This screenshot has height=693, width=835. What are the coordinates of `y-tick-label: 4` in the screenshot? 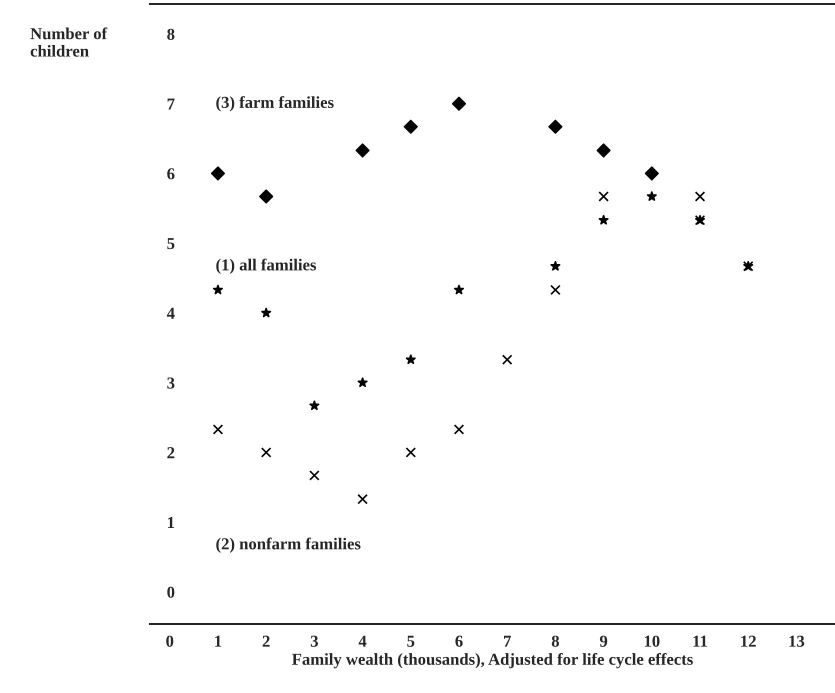 It's located at (170, 313).